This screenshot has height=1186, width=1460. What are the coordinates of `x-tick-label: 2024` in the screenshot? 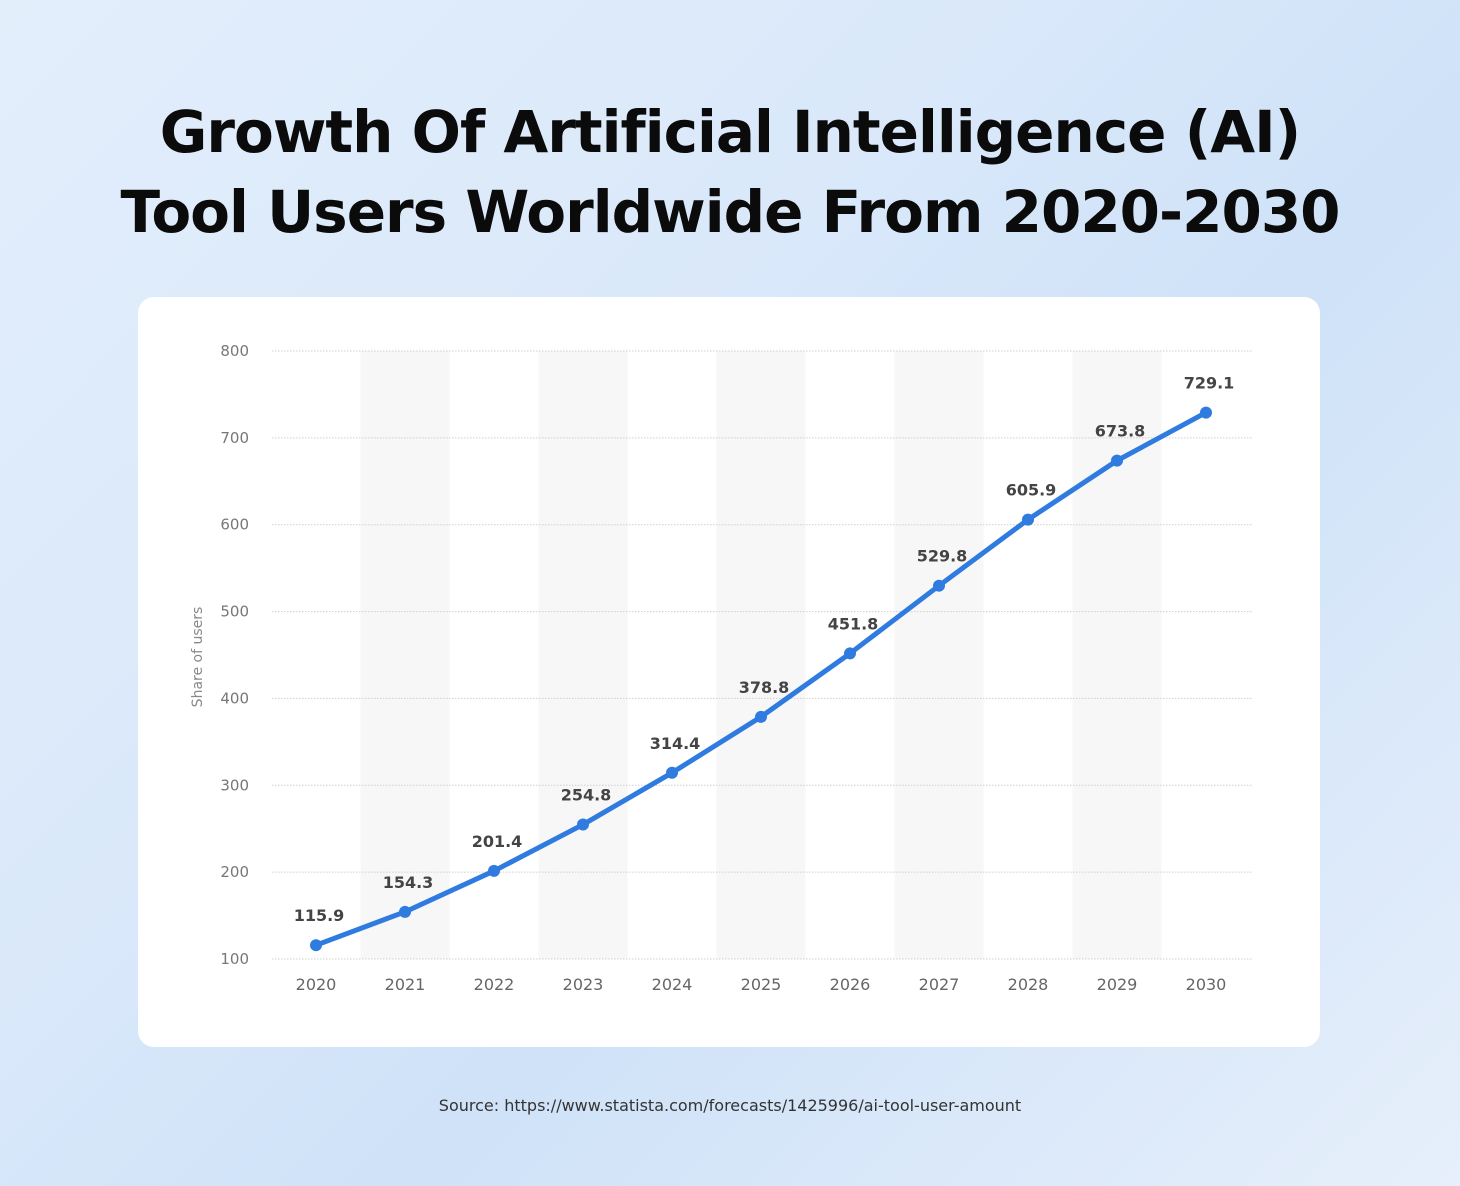 It's located at (672, 984).